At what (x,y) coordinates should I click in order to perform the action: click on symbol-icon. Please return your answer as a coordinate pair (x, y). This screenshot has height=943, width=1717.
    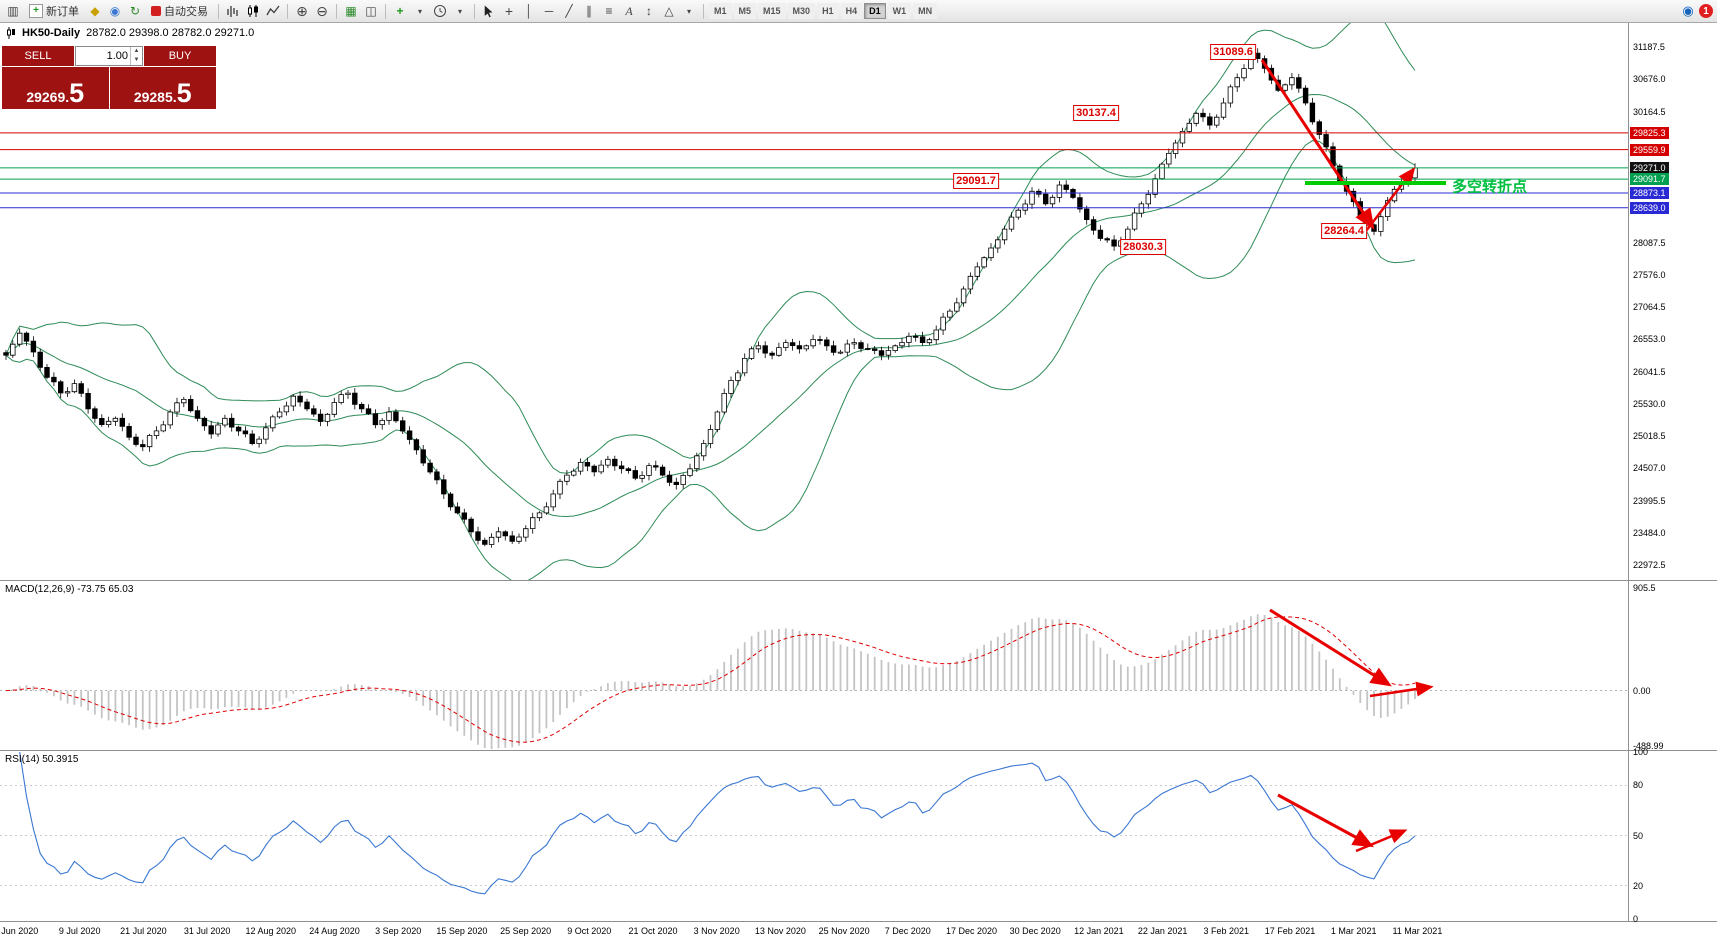
    Looking at the image, I should click on (11, 33).